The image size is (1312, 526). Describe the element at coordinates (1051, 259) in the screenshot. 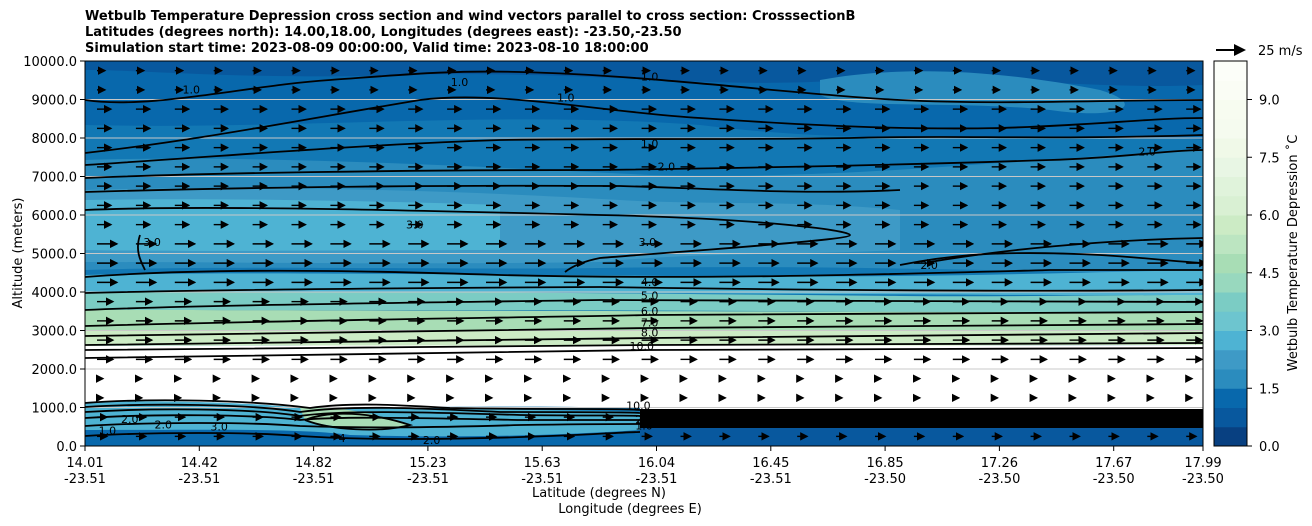

I see `contour-2-right` at that location.